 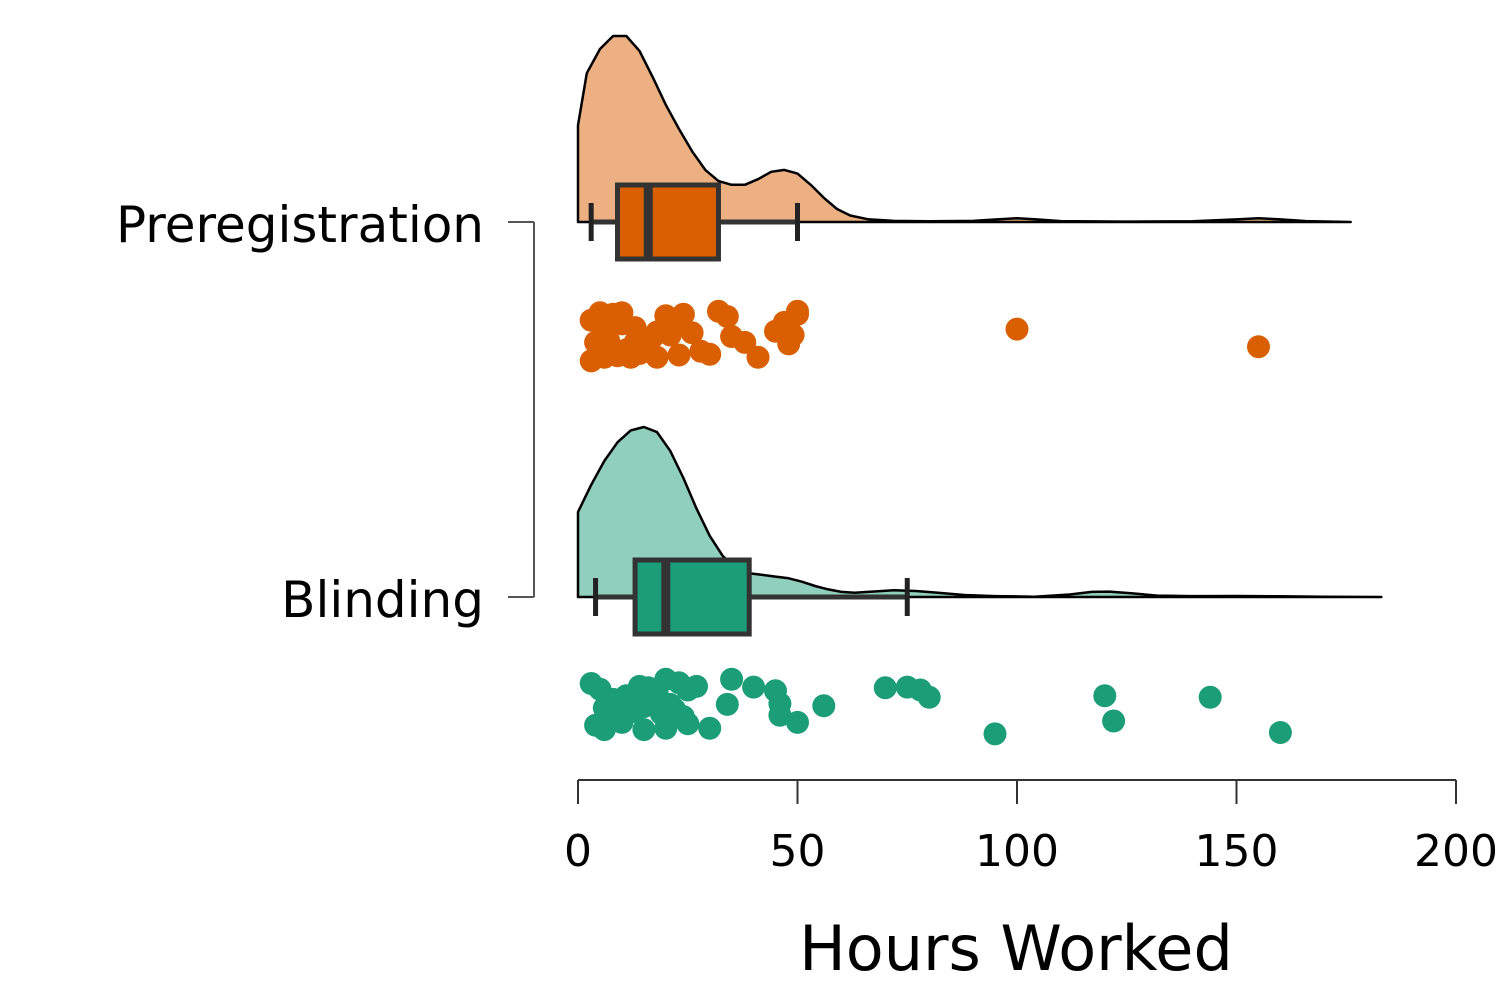 I want to click on preregistration-box, so click(x=668, y=222).